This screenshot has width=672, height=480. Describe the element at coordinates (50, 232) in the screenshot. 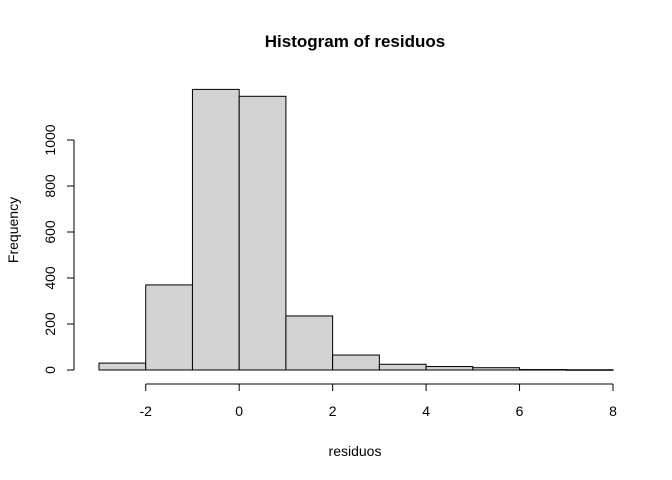

I see `y-tick-label: 600` at that location.